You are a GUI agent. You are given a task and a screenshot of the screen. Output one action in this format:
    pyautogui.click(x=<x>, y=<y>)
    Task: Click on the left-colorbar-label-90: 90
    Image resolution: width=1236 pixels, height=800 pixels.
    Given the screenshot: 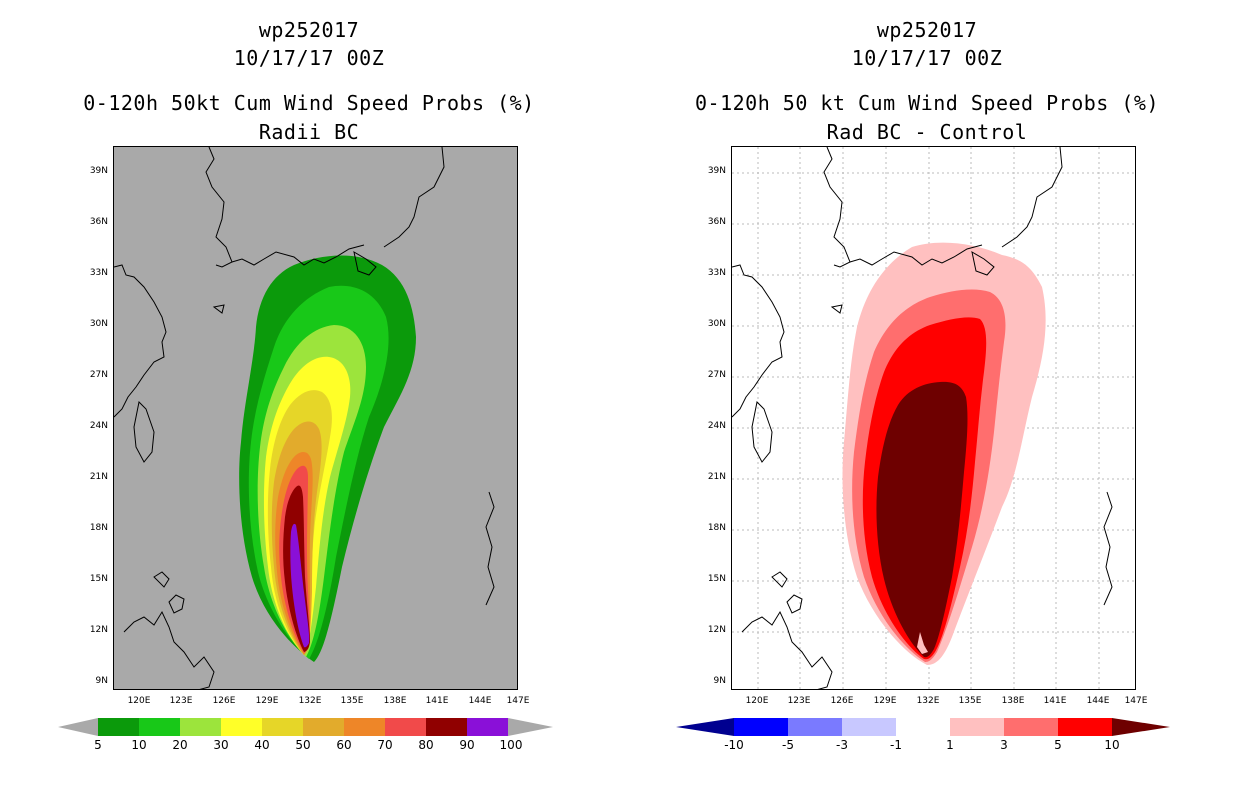 What is the action you would take?
    pyautogui.click(x=467, y=745)
    